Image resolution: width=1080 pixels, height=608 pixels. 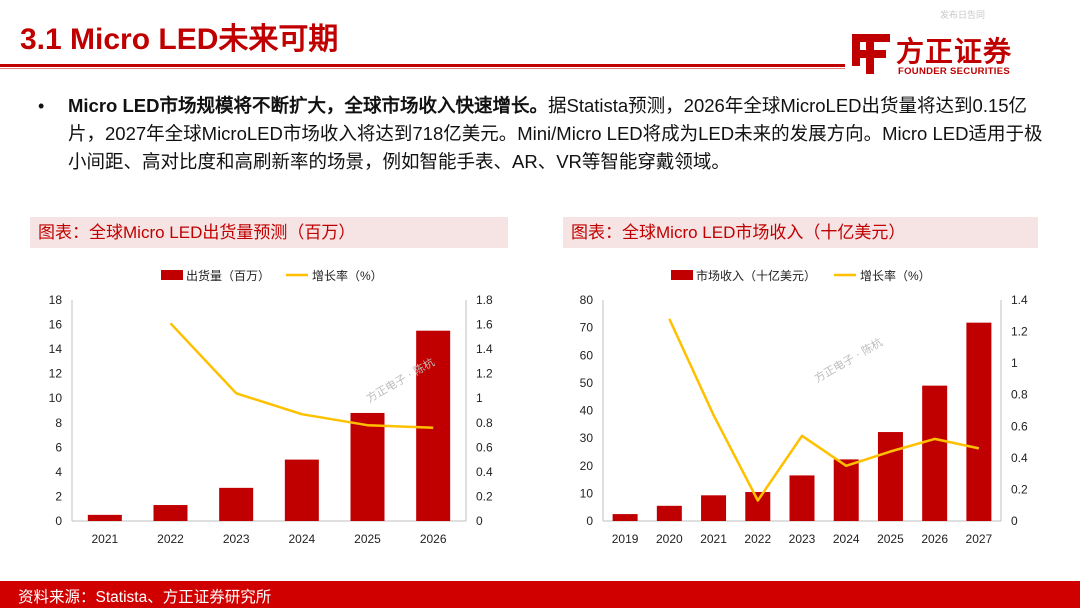 I want to click on right-axis-tick-label: 1.8, so click(x=484, y=300).